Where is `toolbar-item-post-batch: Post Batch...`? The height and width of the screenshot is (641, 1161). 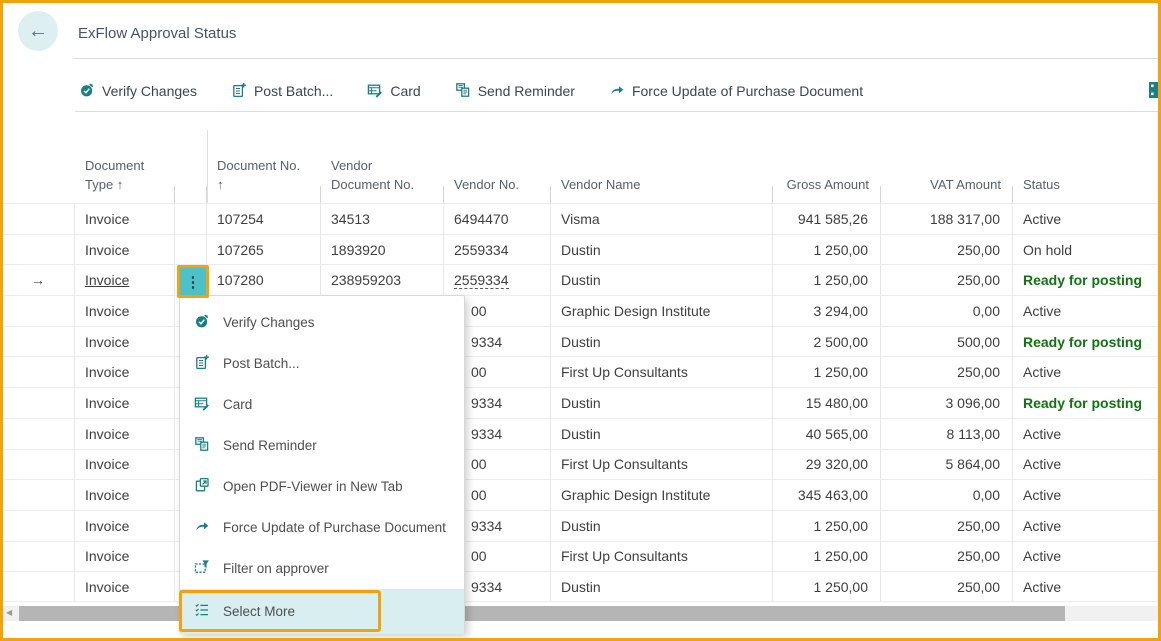 toolbar-item-post-batch: Post Batch... is located at coordinates (282, 91).